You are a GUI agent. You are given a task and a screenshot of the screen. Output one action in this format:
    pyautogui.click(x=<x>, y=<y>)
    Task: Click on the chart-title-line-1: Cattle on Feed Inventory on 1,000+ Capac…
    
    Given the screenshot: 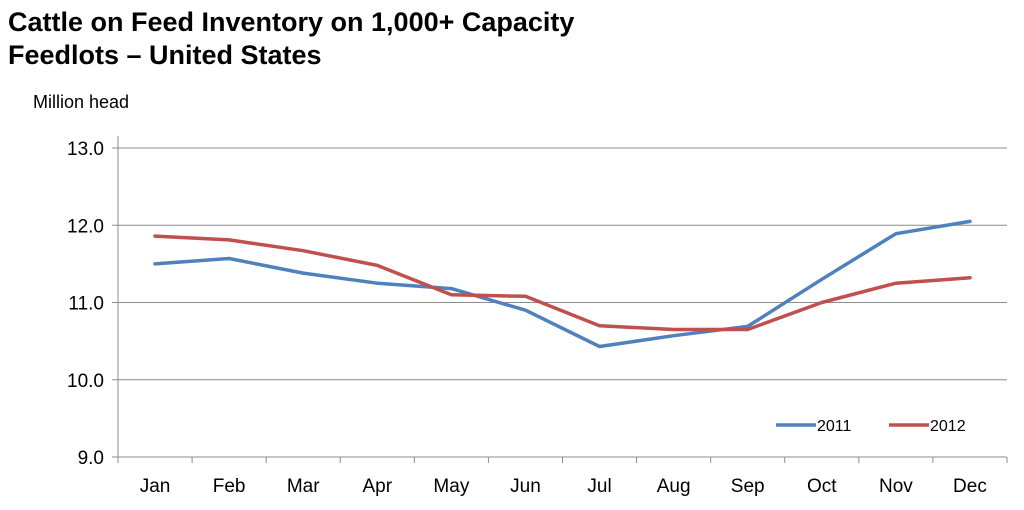 What is the action you would take?
    pyautogui.click(x=291, y=22)
    